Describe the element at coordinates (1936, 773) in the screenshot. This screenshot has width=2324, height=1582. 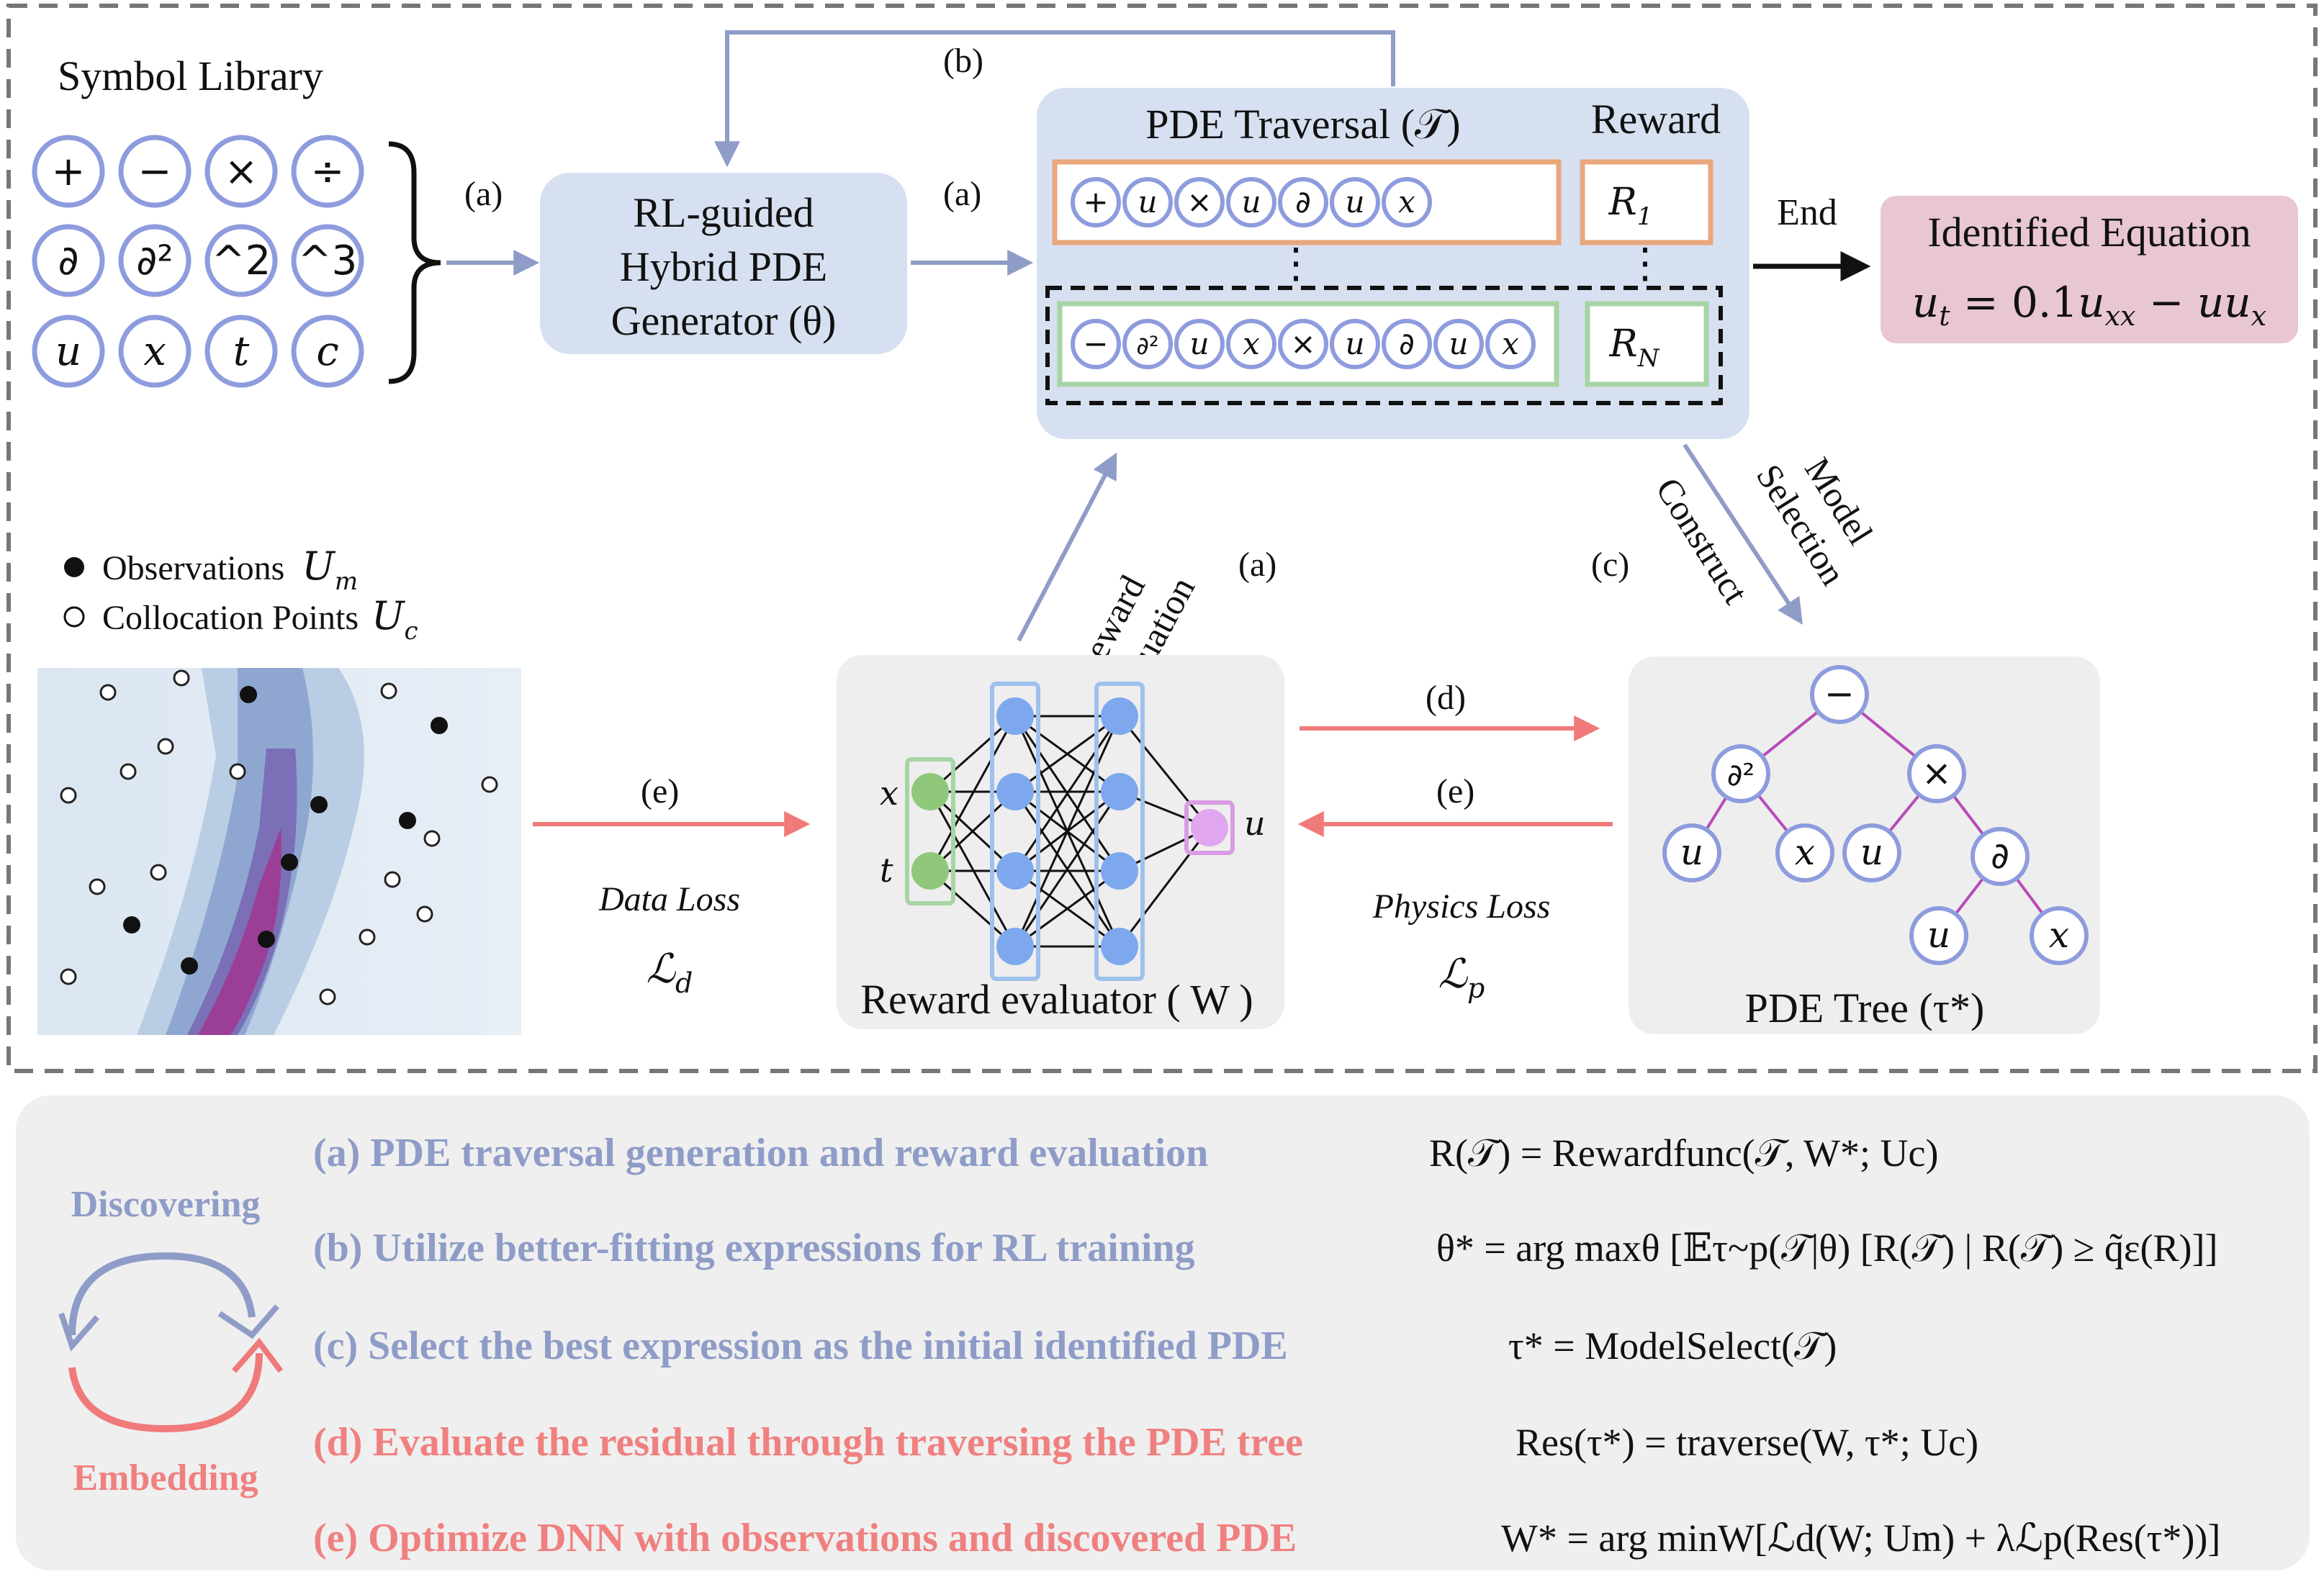
I see `tree-node-2: ×` at that location.